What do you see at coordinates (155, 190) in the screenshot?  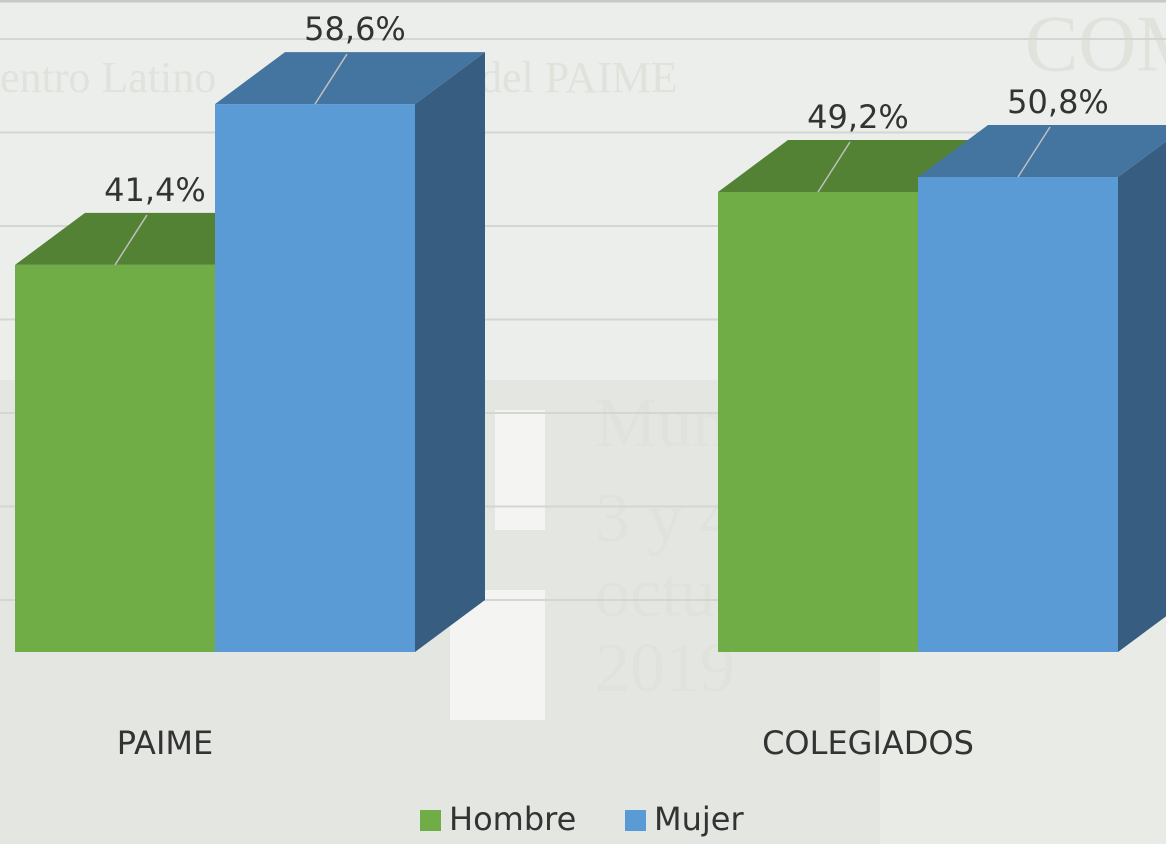 I see `value-label: 41,4%` at bounding box center [155, 190].